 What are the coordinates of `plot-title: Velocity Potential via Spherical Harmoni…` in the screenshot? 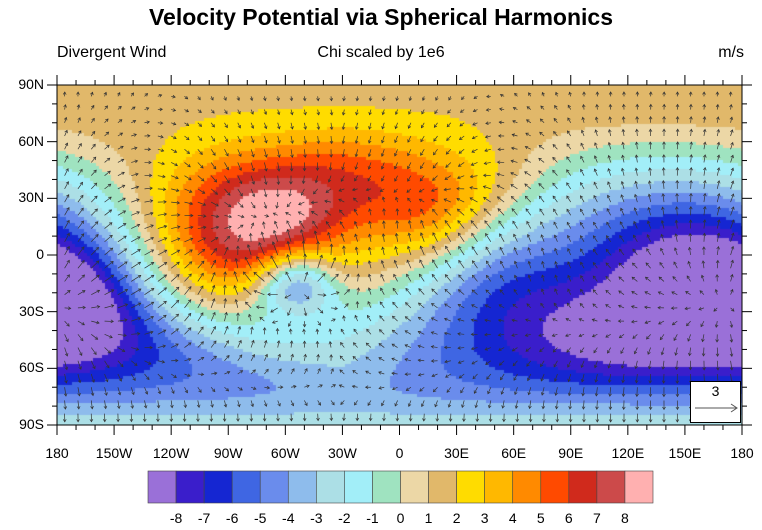 It's located at (380, 17).